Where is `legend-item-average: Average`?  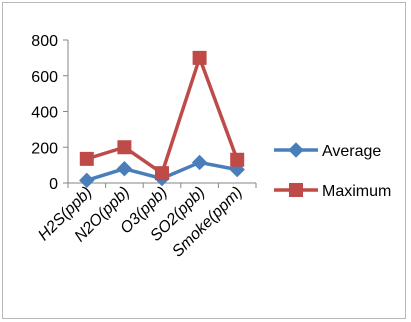
legend-item-average: Average is located at coordinates (327, 151).